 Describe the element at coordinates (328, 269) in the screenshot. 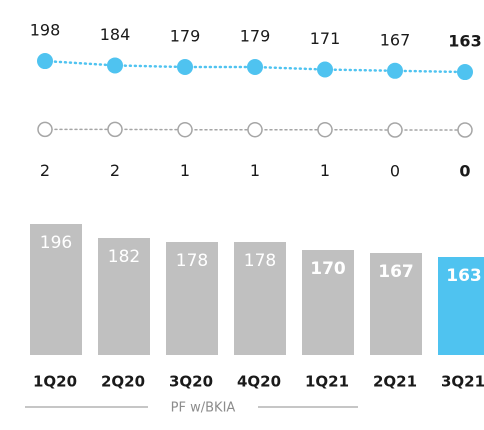

I see `bar-label: 170` at that location.